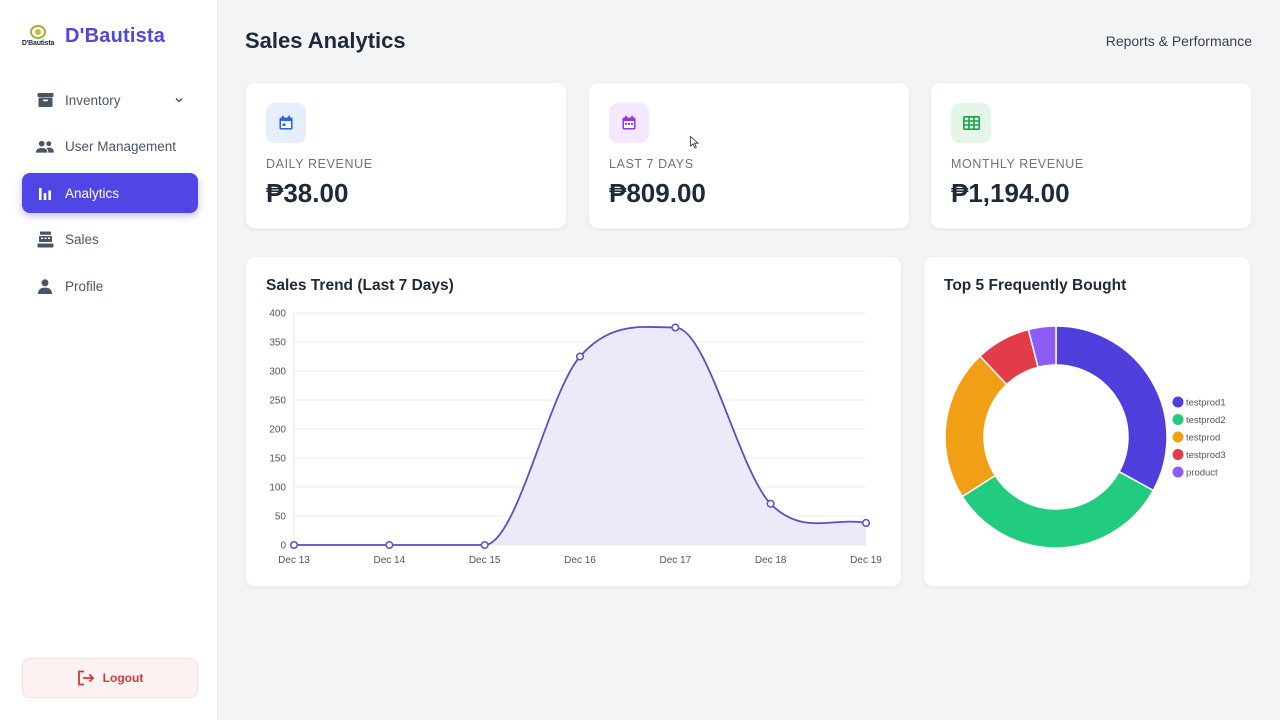 Image resolution: width=1280 pixels, height=720 pixels. What do you see at coordinates (277, 372) in the screenshot?
I see `y-tick-label: 300` at bounding box center [277, 372].